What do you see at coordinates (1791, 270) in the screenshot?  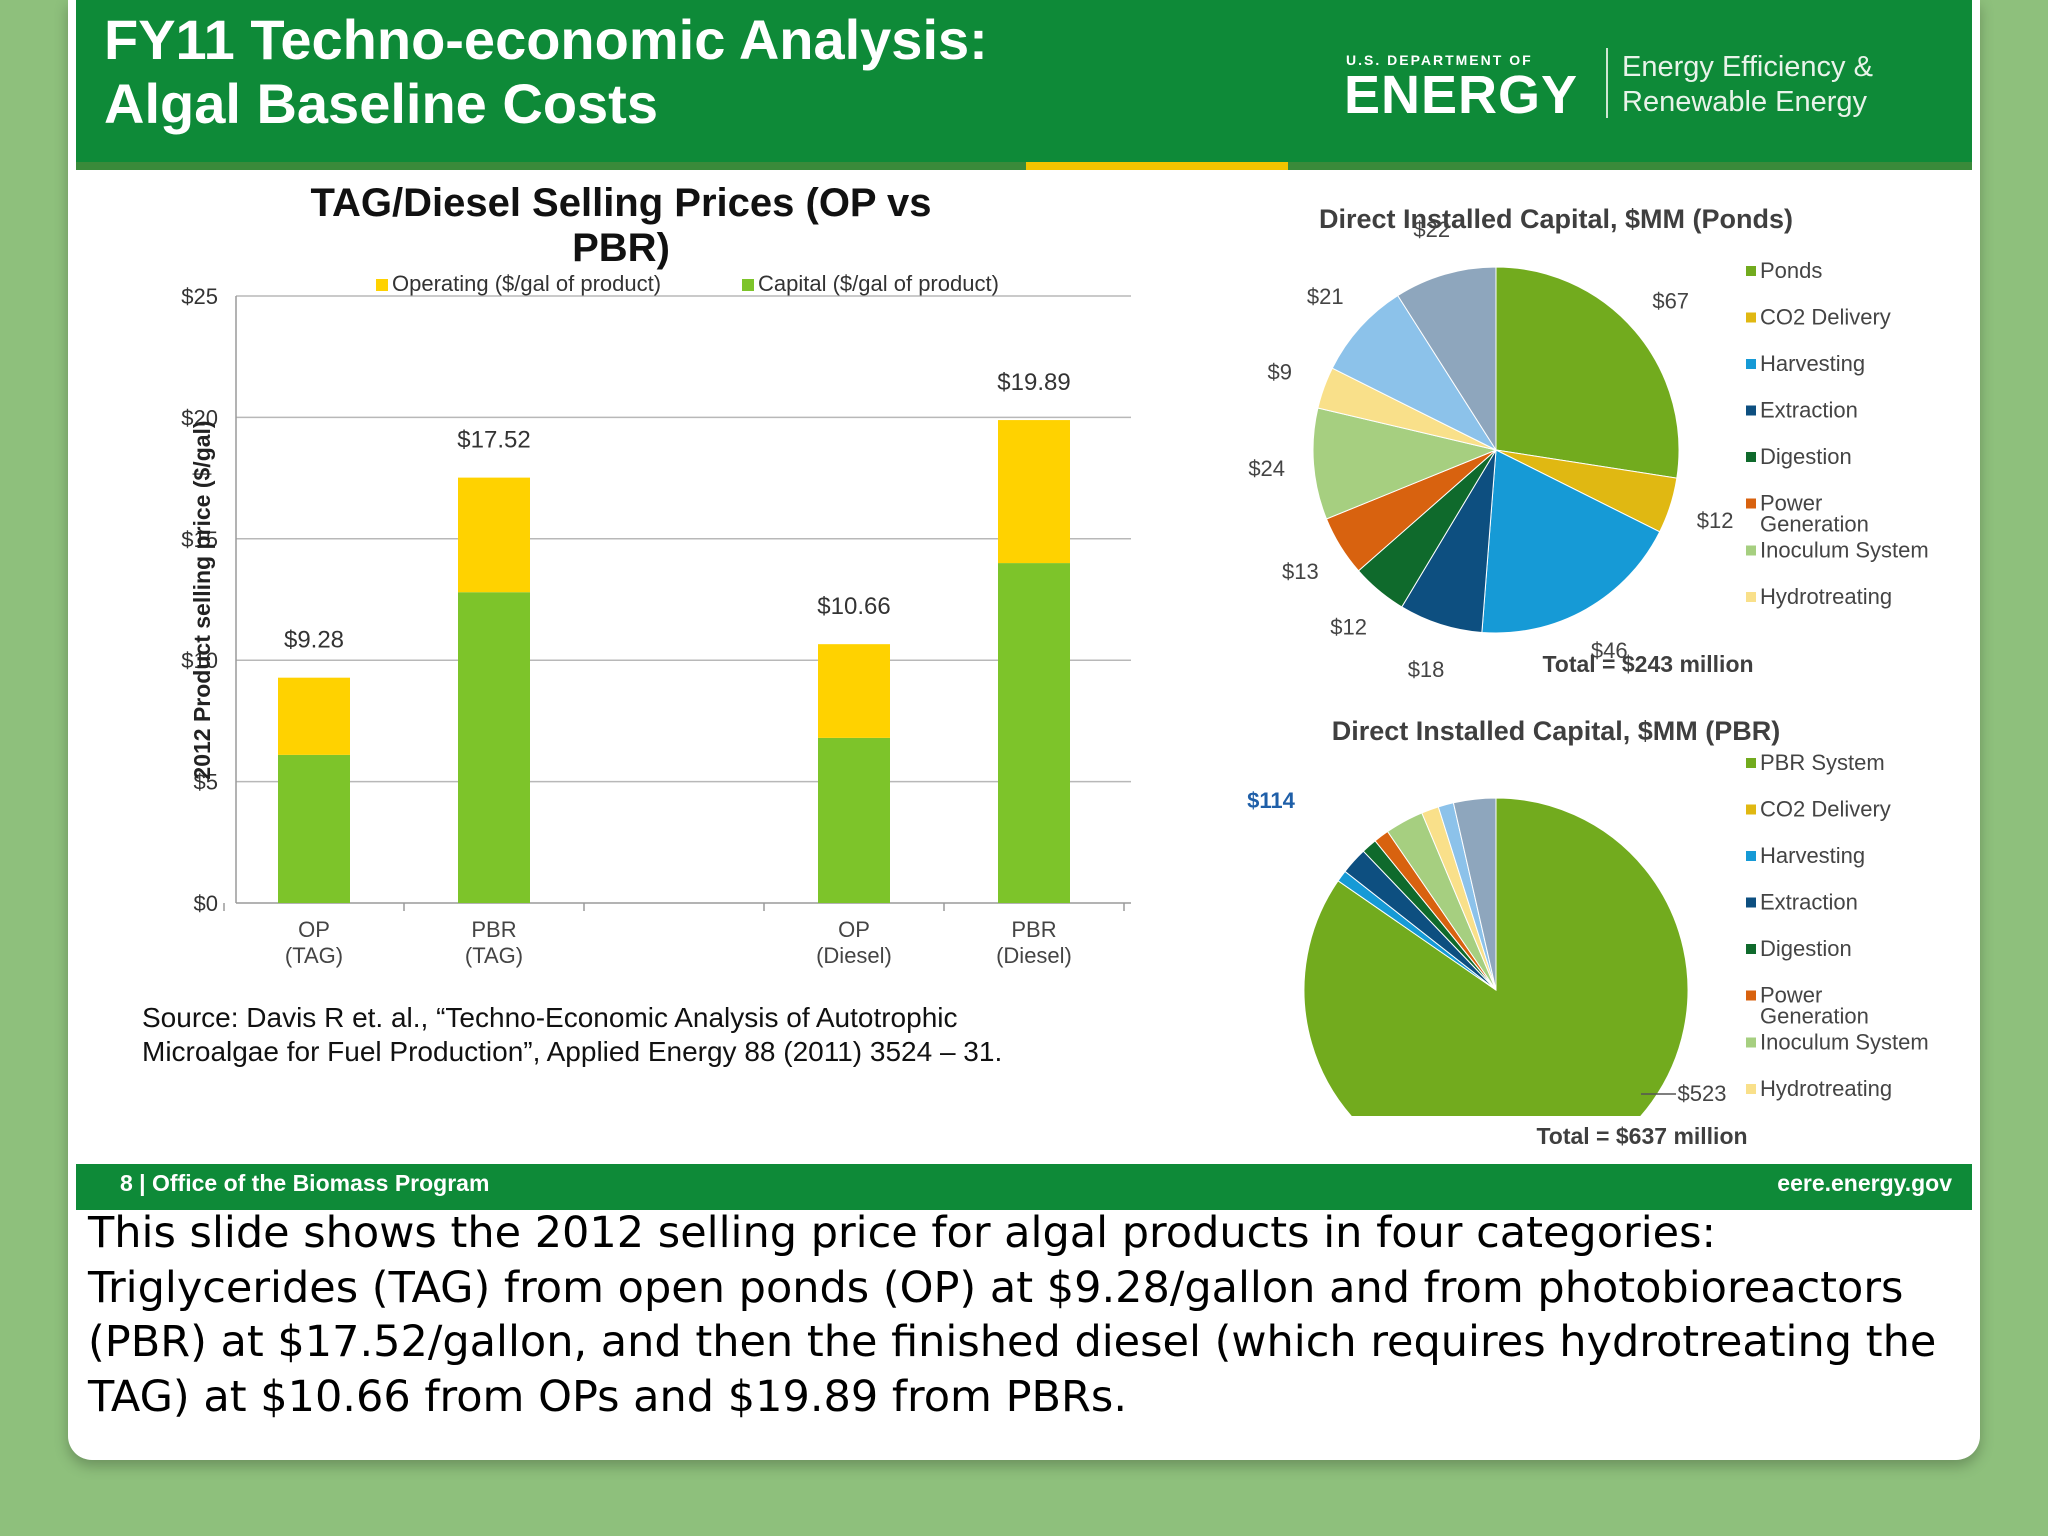 I see `pie-legend-label: Ponds` at bounding box center [1791, 270].